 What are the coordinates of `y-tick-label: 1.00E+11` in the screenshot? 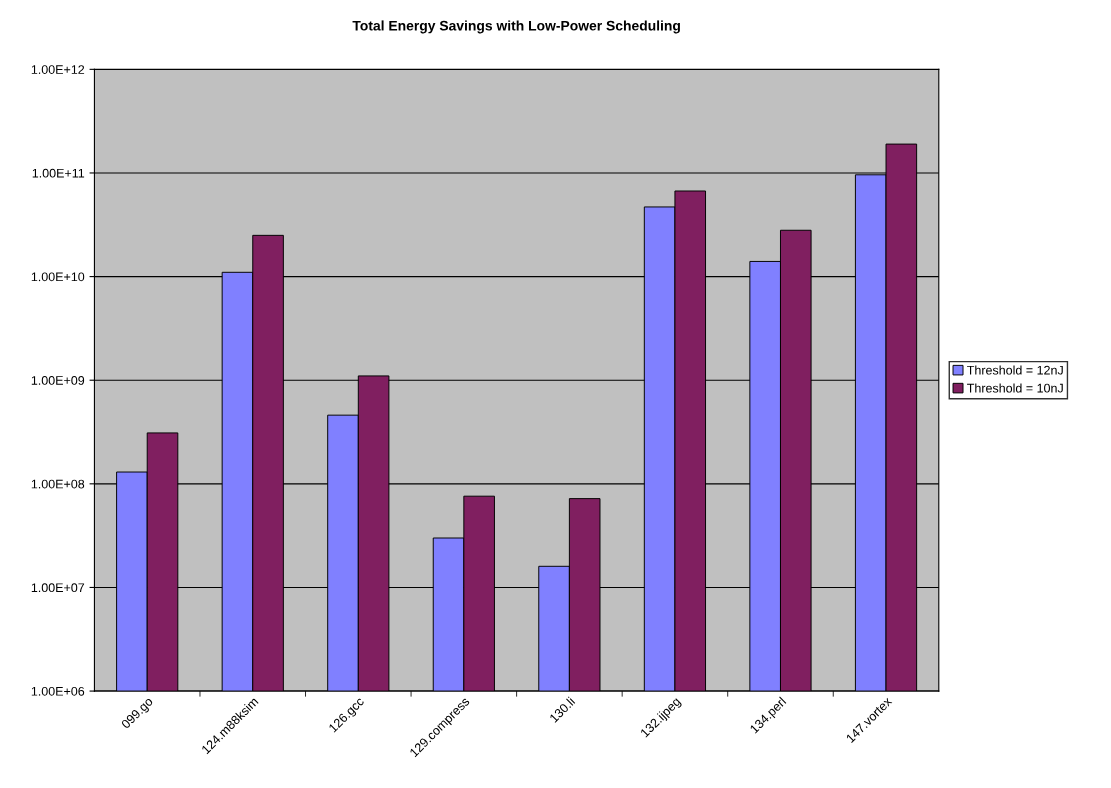 It's located at (58, 173).